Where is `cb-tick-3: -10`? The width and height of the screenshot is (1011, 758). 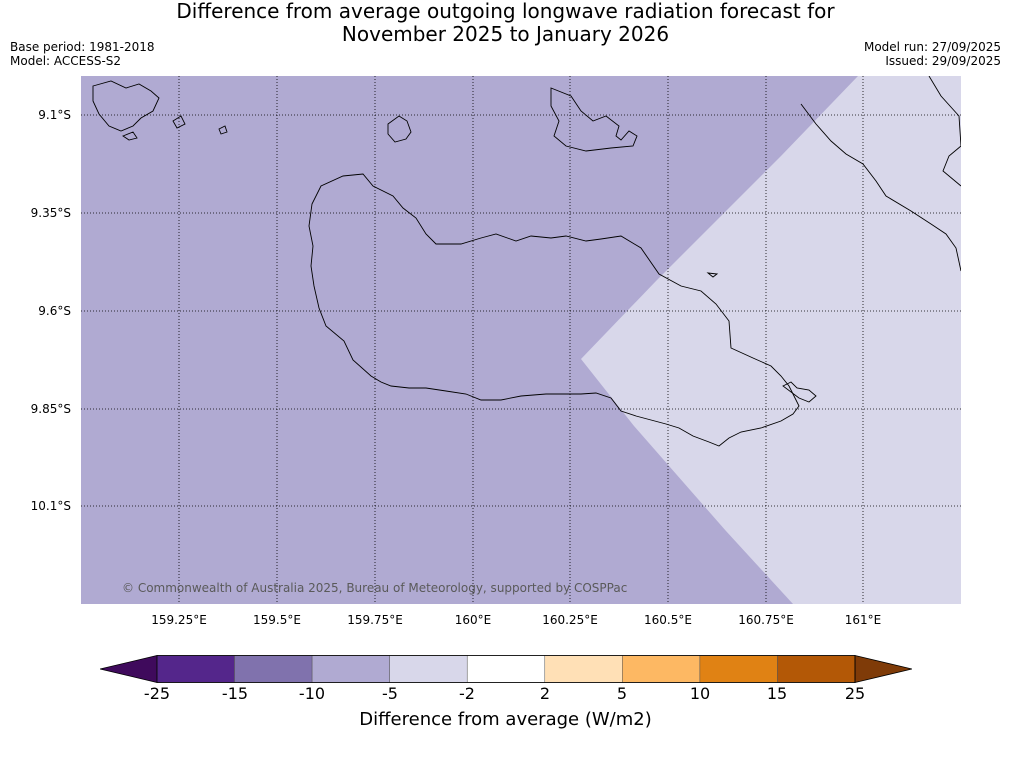
cb-tick-3: -10 is located at coordinates (312, 693).